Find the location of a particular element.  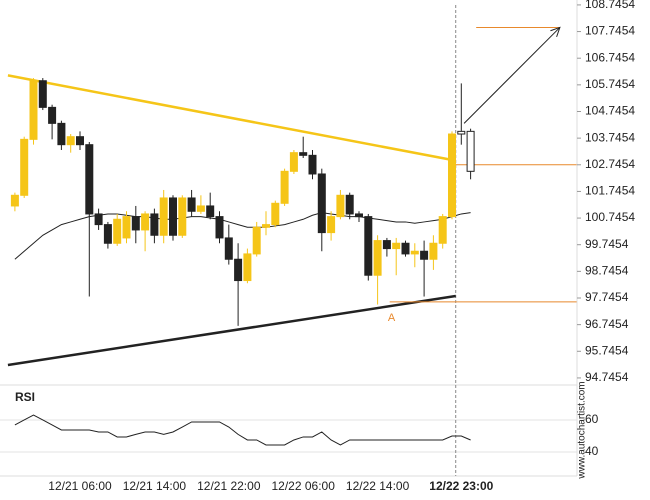

y-tick-label: 99.7454 is located at coordinates (607, 244).